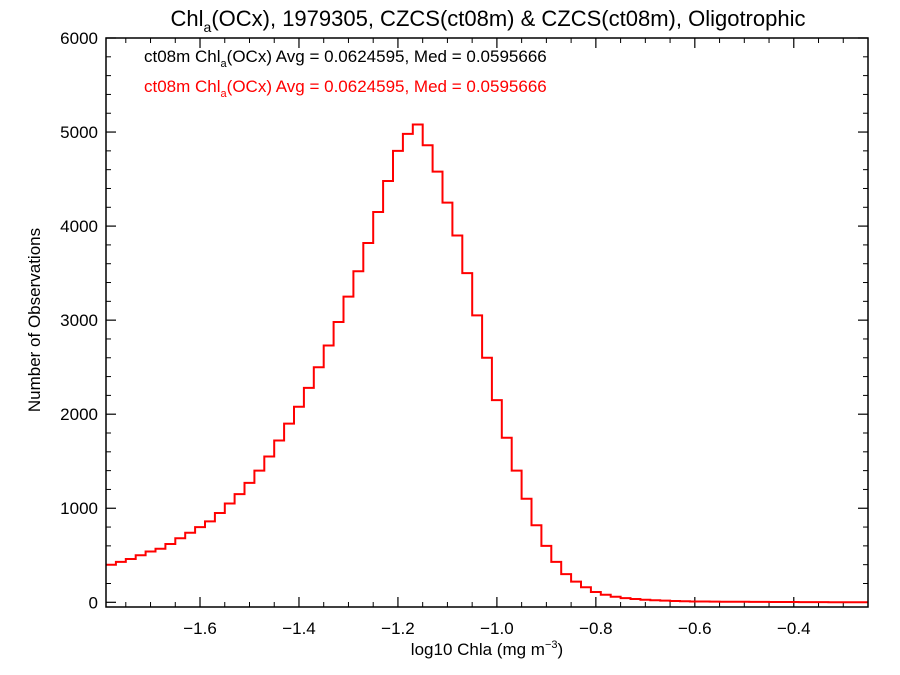 The height and width of the screenshot is (675, 900). Describe the element at coordinates (182, 56) in the screenshot. I see `legend-entry-1-part1: ct08m Chl` at that location.